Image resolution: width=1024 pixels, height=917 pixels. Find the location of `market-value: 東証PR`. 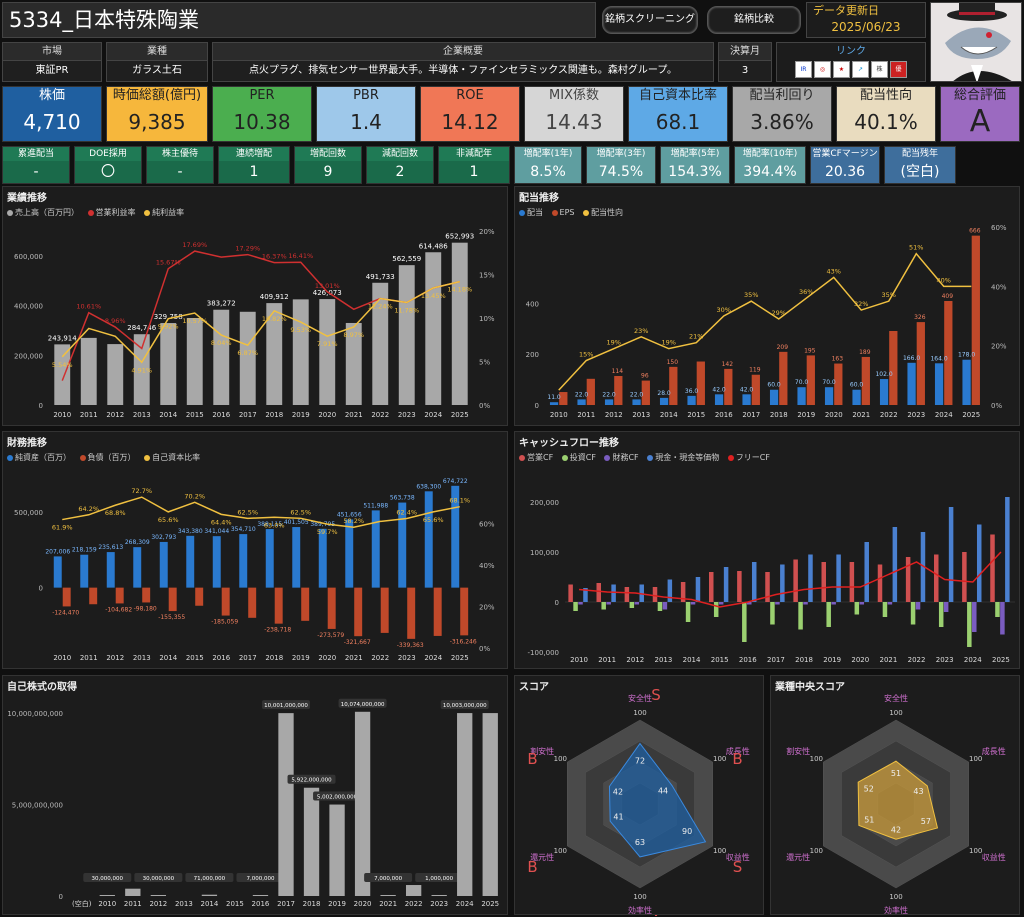

market-value: 東証PR is located at coordinates (52, 70).